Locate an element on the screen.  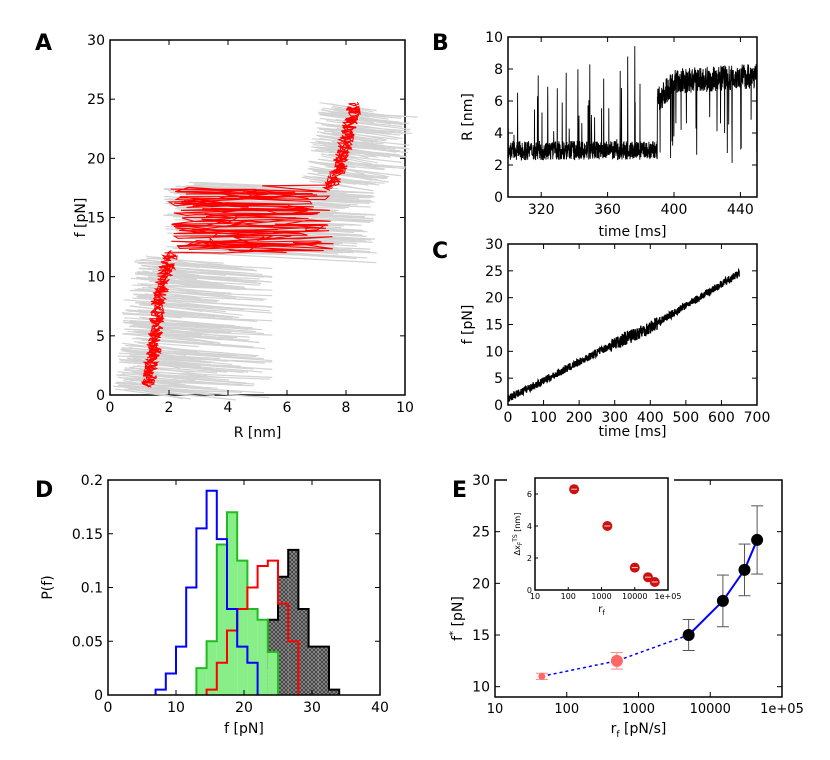
panel-b-y-tick-label: 2 is located at coordinates (498, 166).